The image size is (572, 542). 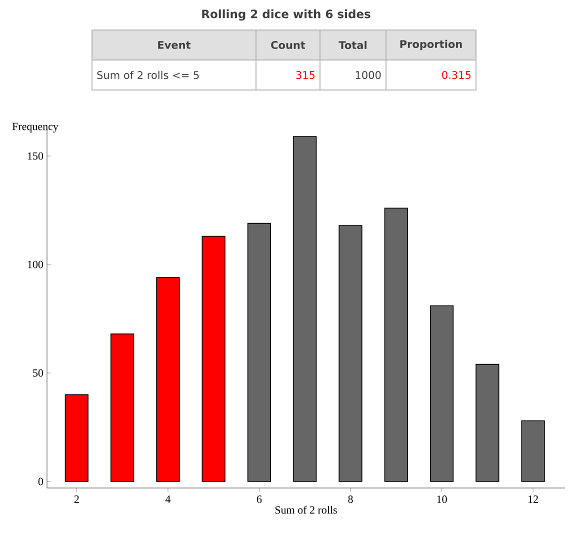 What do you see at coordinates (148, 75) in the screenshot?
I see `text: Sum of 2 rolls <= 5` at bounding box center [148, 75].